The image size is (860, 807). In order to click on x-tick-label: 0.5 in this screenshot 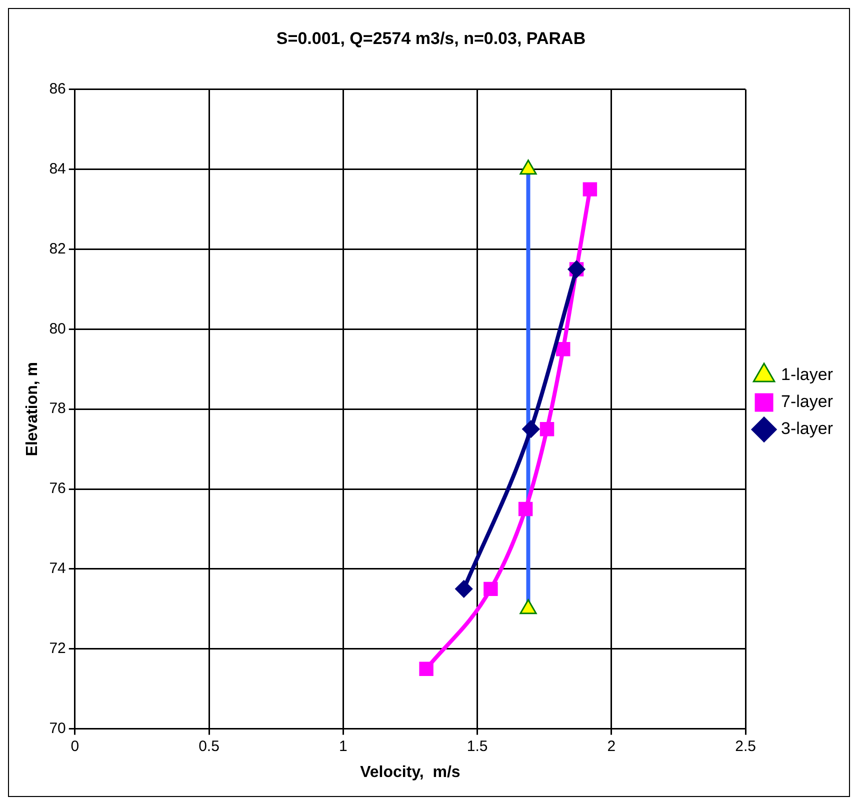, I will do `click(209, 746)`.